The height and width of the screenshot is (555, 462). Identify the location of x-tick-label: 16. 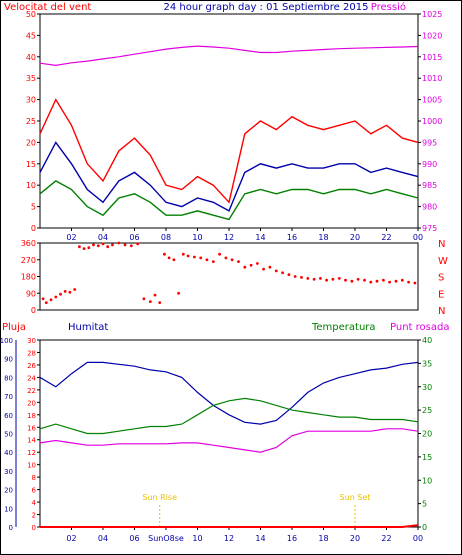
(292, 237).